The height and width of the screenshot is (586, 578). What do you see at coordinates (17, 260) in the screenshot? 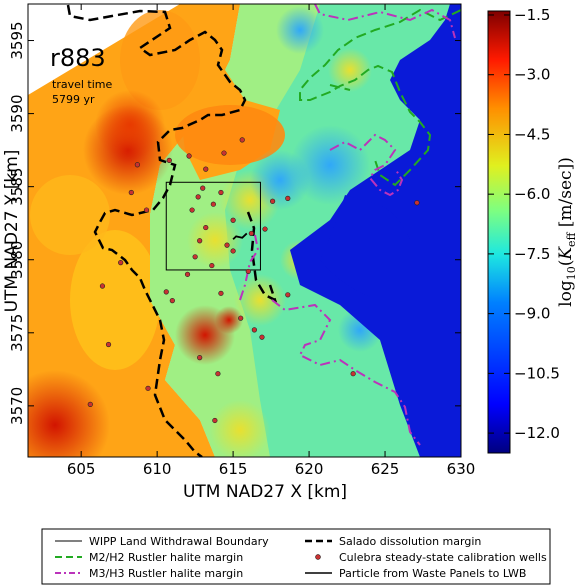
I see `y-tick-label: 3580` at bounding box center [17, 260].